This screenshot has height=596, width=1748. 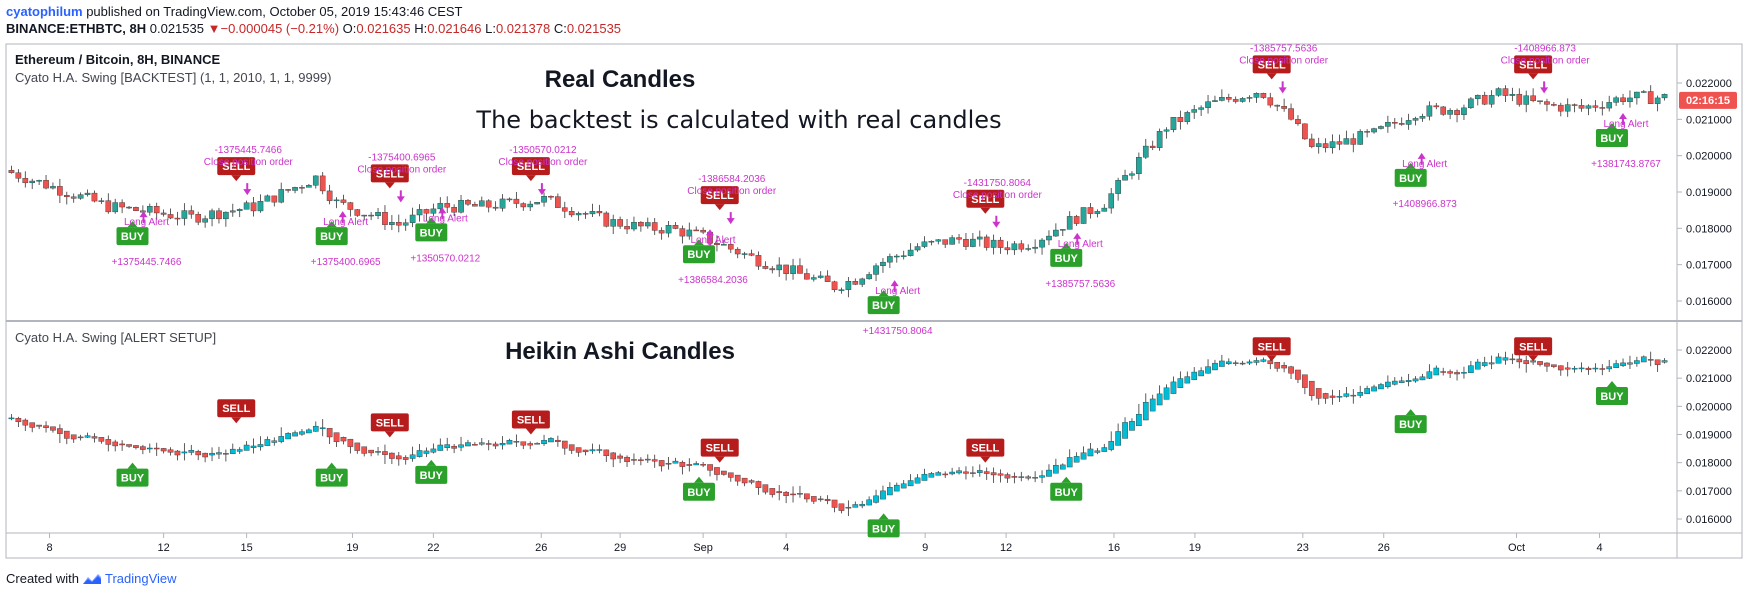 I want to click on y-axis-top-tick-label: 0.018000, so click(x=1709, y=229).